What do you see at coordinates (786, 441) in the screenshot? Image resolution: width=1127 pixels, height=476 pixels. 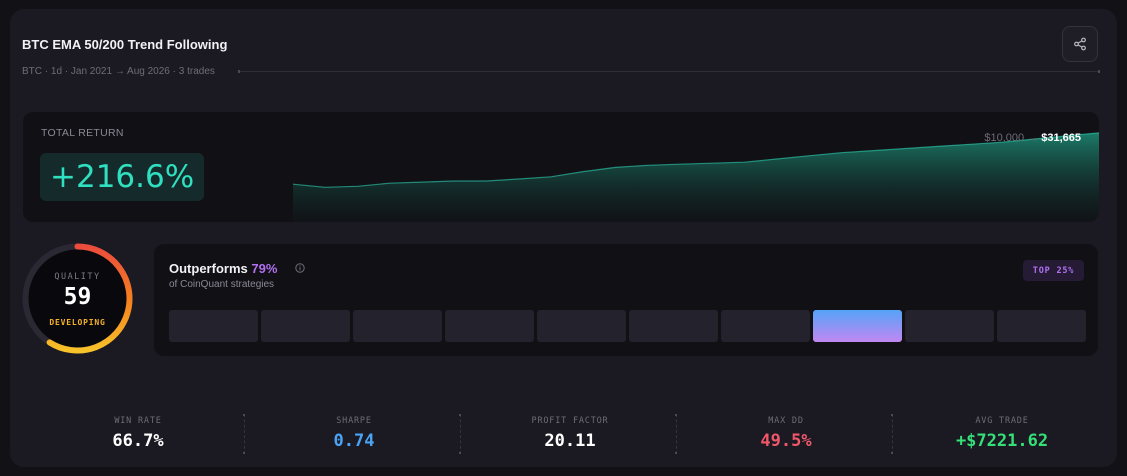 I see `stat-value: 49.5%` at bounding box center [786, 441].